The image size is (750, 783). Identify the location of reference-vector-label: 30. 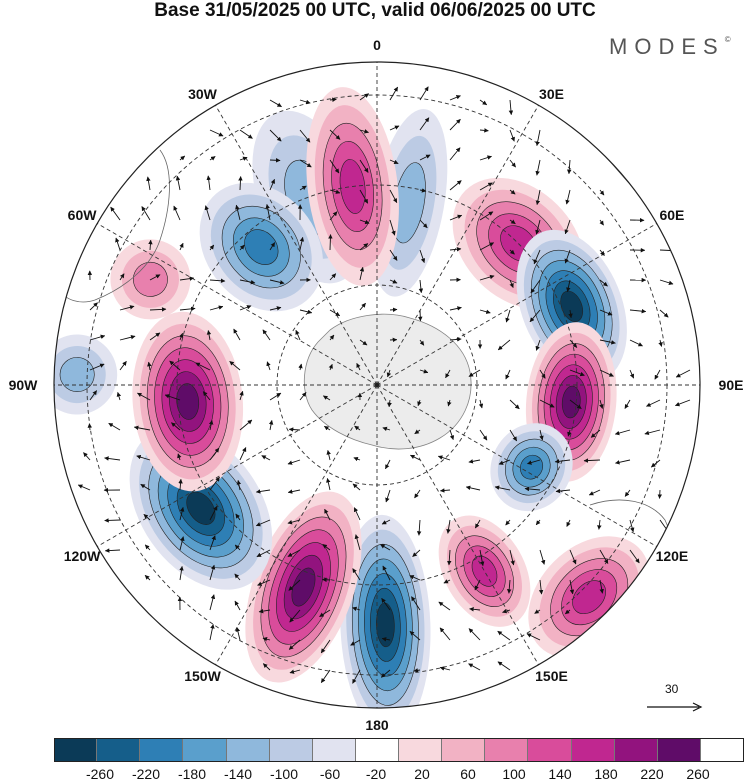
(672, 689).